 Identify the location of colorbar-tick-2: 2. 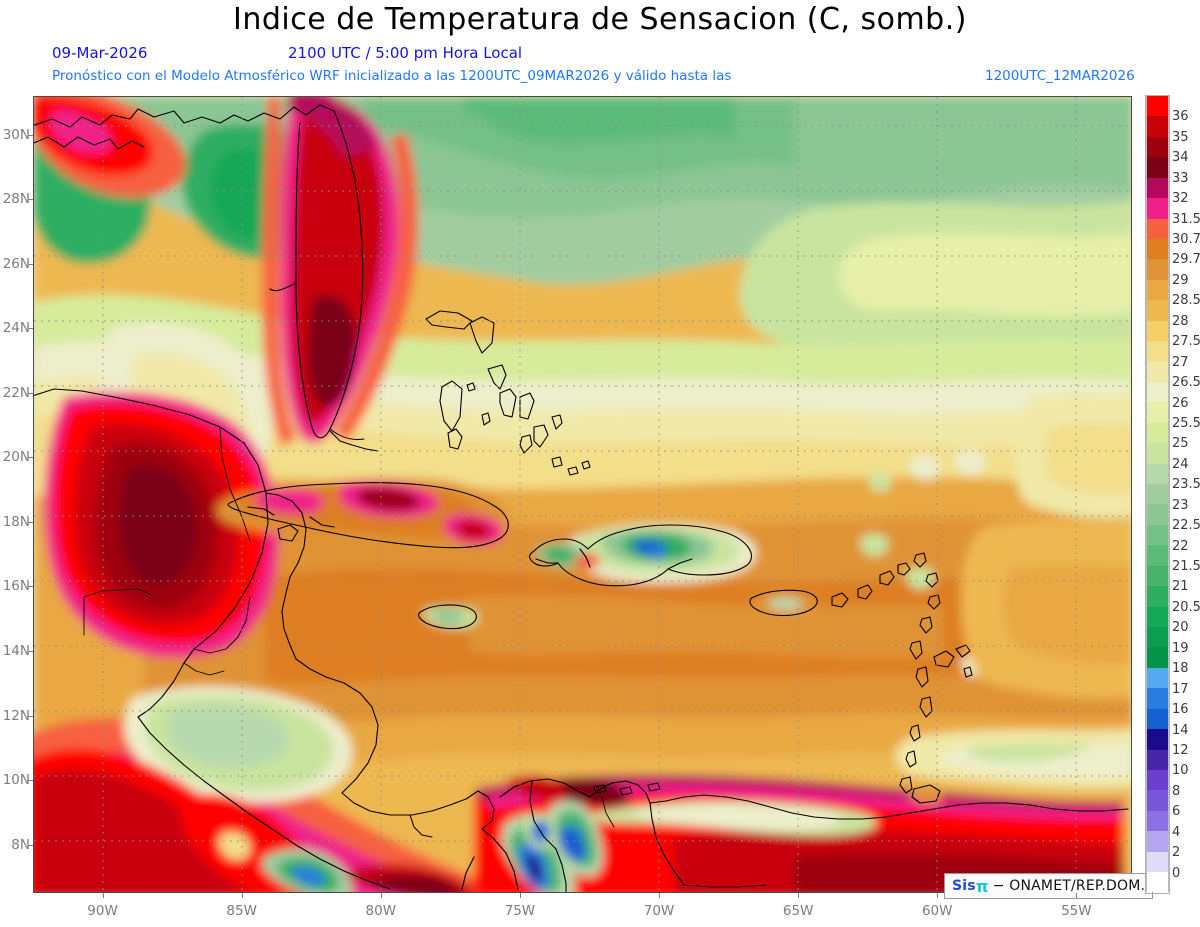
(1176, 853).